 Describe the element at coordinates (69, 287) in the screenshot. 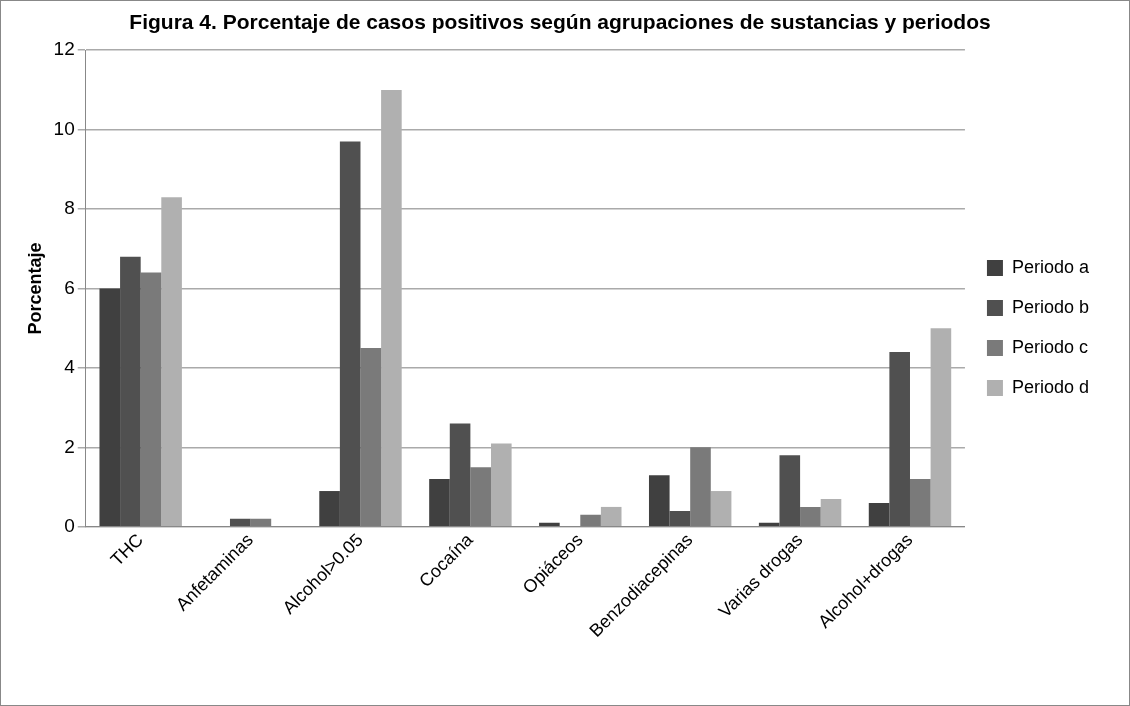

I see `y-tick-label: 6` at that location.